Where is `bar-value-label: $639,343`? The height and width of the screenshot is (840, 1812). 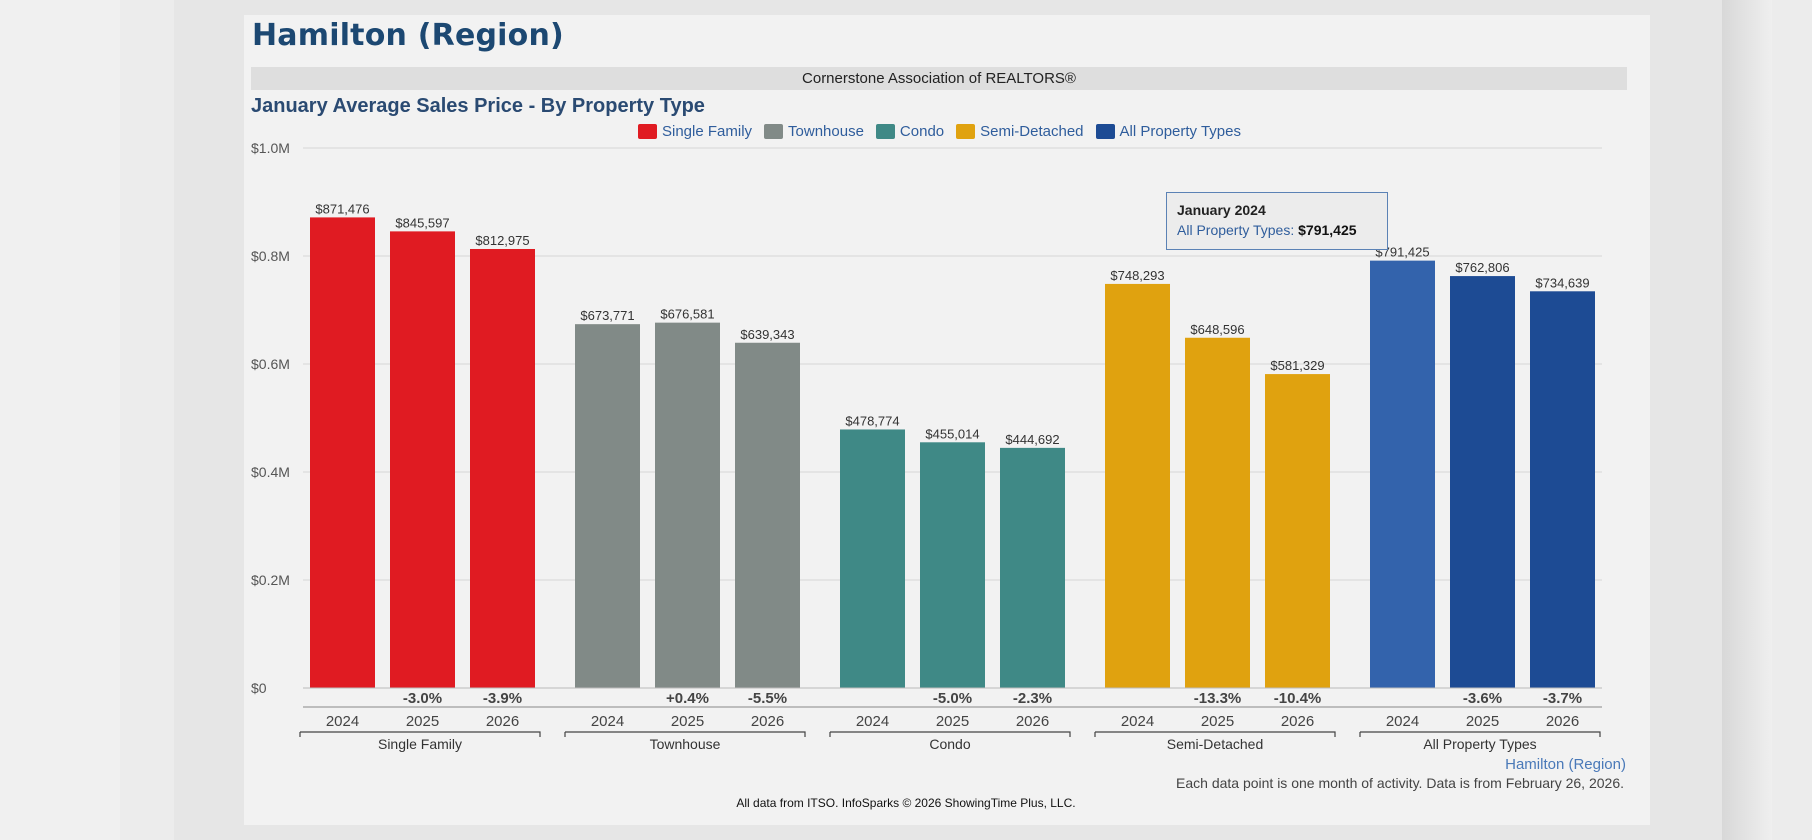
bar-value-label: $639,343 is located at coordinates (767, 334).